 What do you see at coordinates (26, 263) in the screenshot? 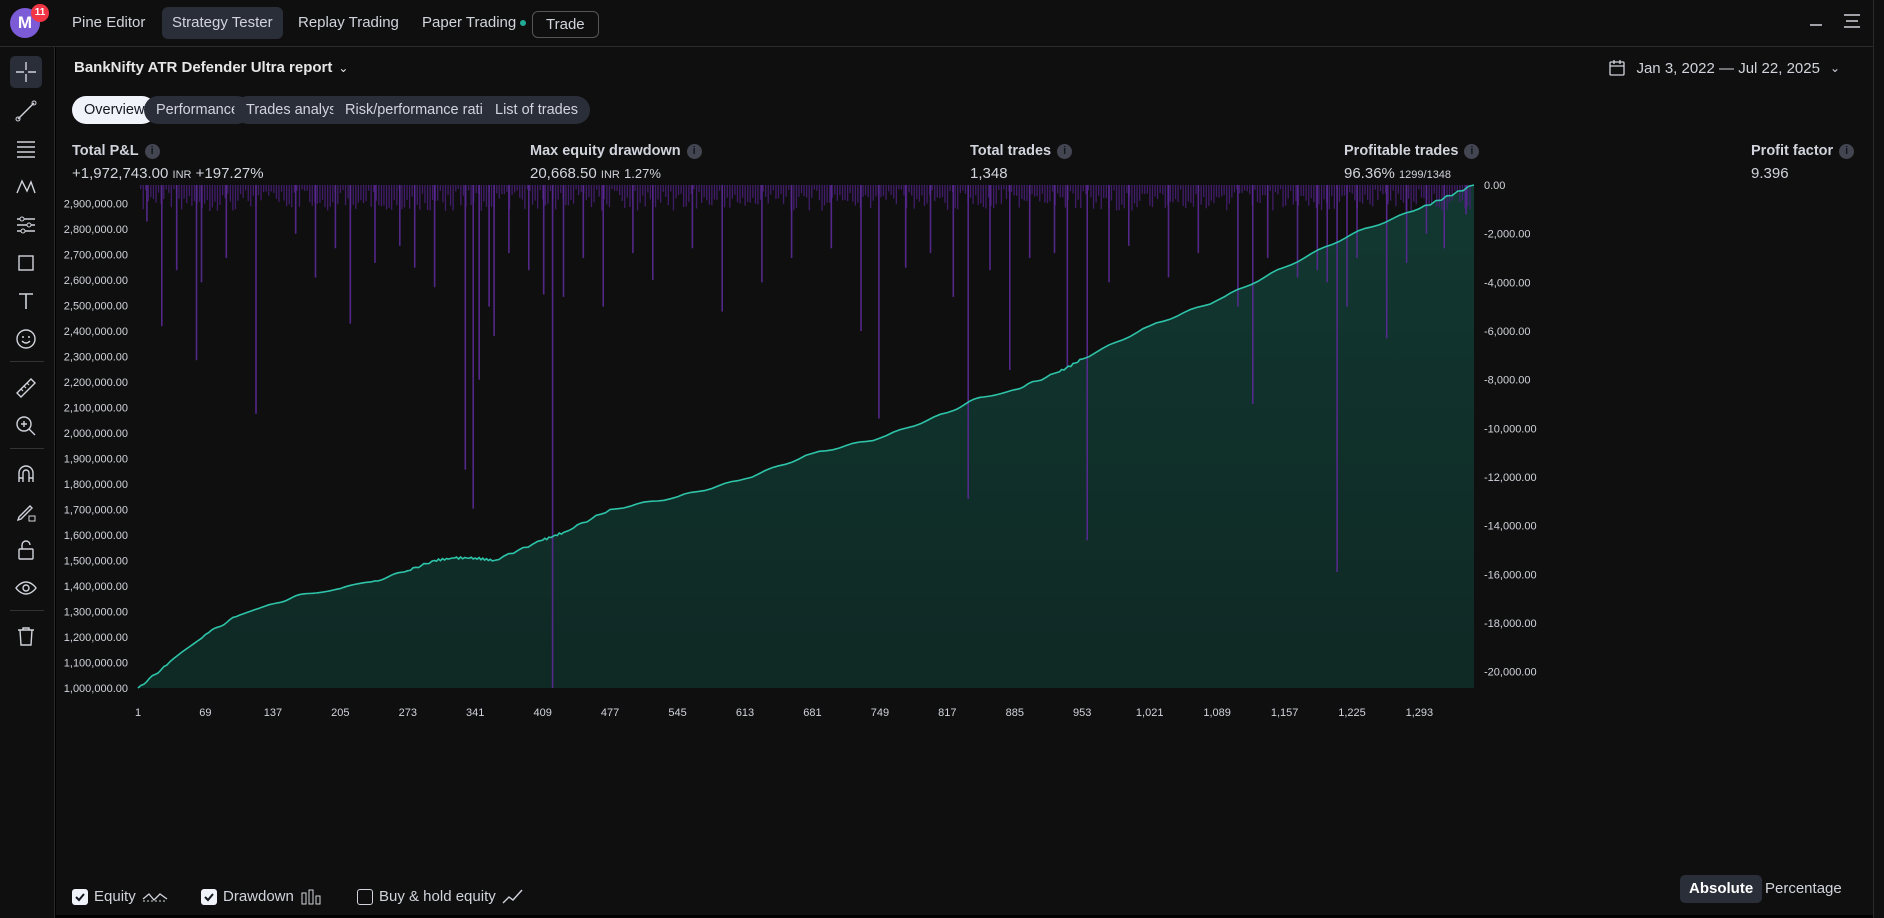
I see `shapes-icon` at bounding box center [26, 263].